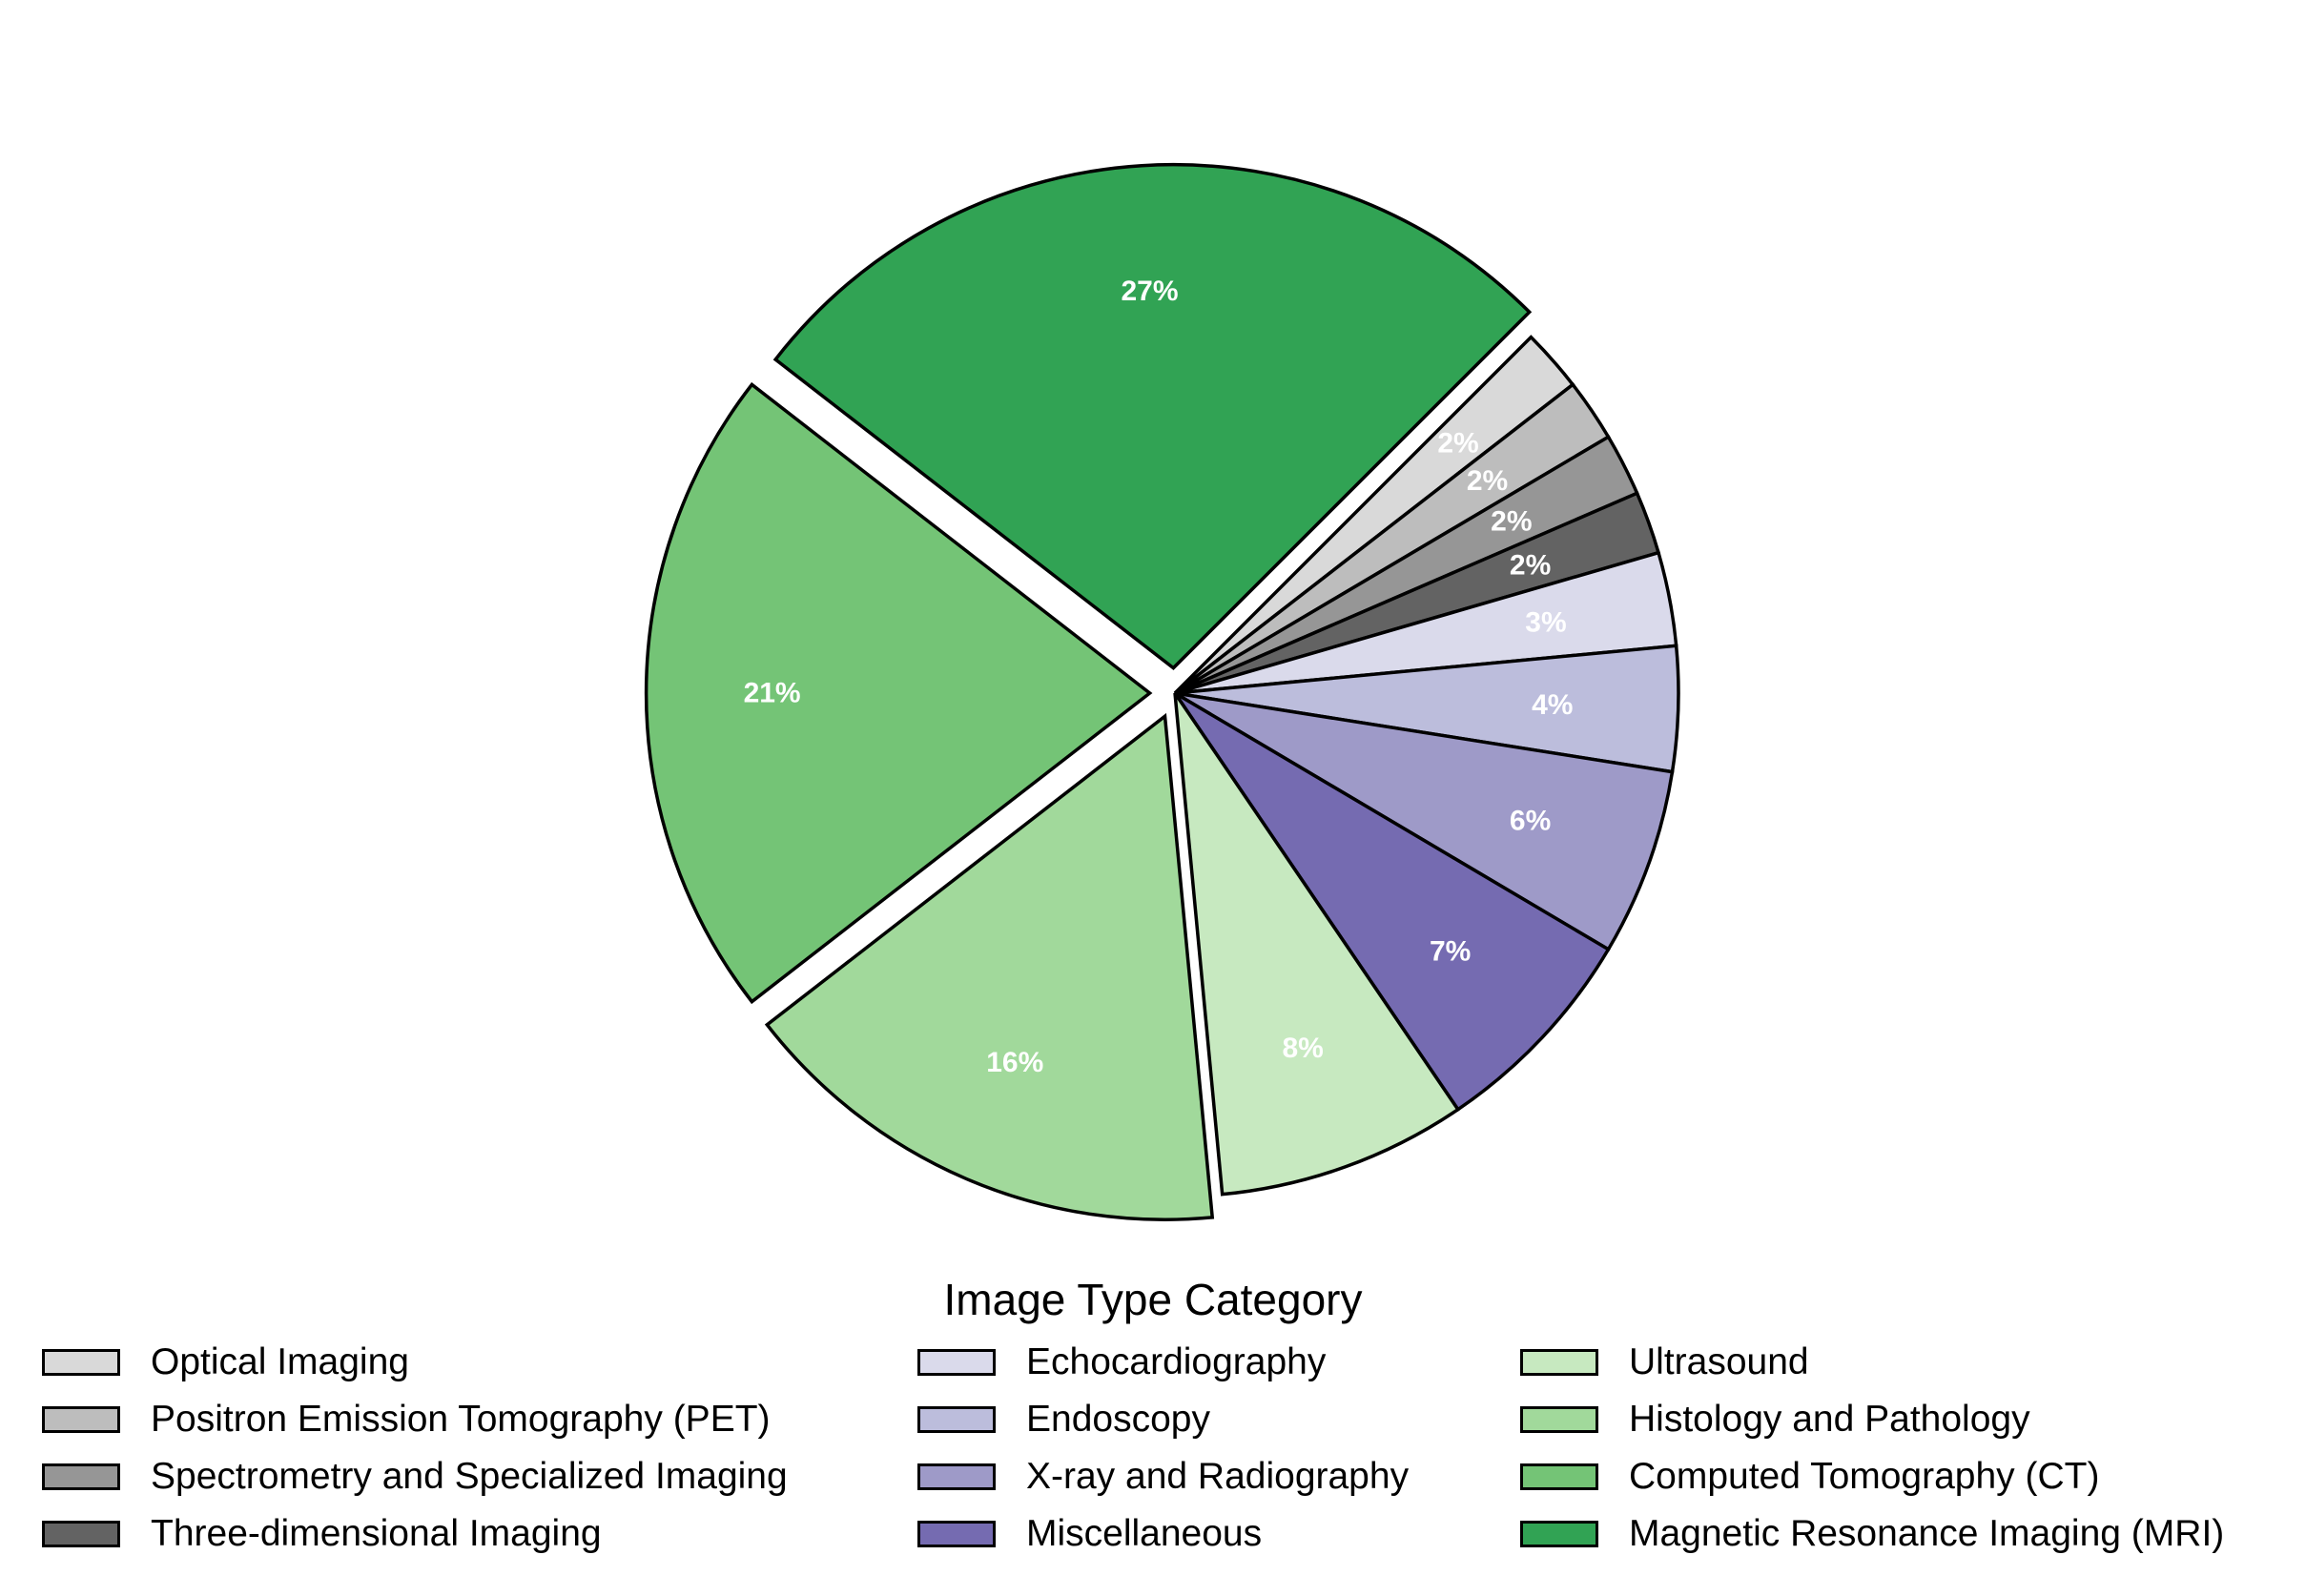  What do you see at coordinates (1927, 1533) in the screenshot?
I see `legend-label: Magnetic Resonance Imaging (MRI)` at bounding box center [1927, 1533].